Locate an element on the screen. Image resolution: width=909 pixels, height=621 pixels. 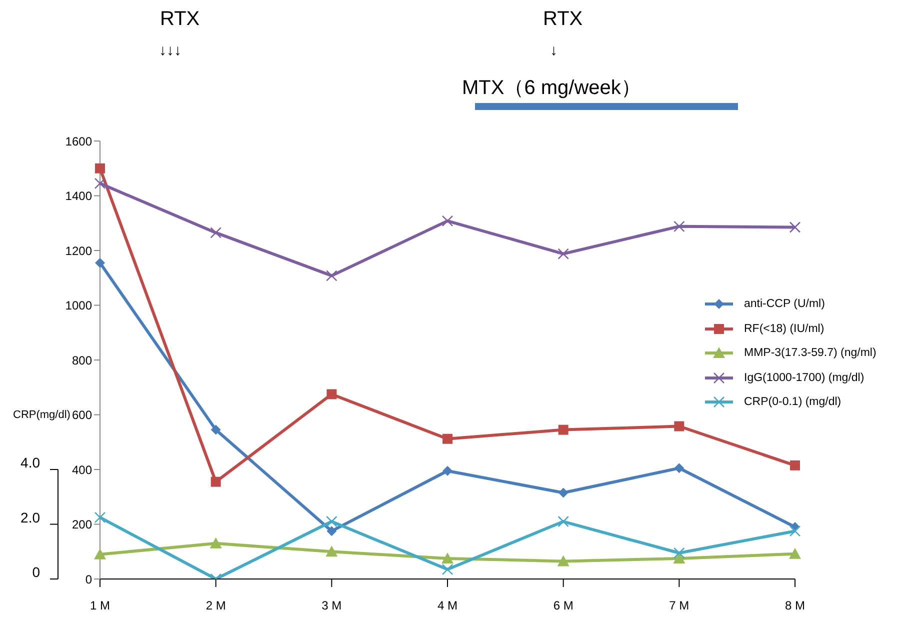
y-tick-label: 1400 is located at coordinates (78, 196).